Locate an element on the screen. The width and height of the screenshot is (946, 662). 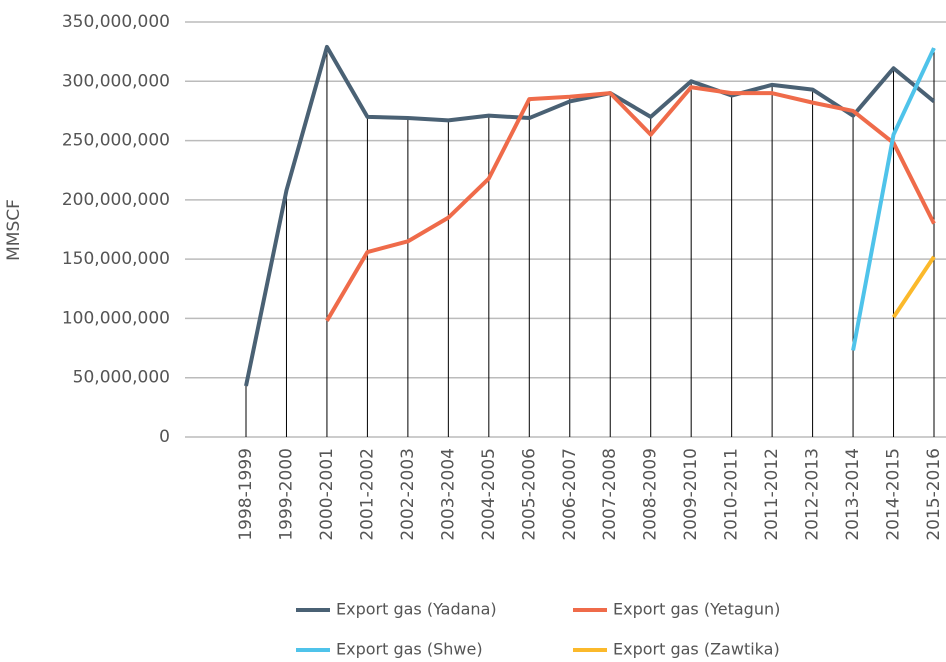
y-tick-label: 50,000,000 is located at coordinates (121, 378).